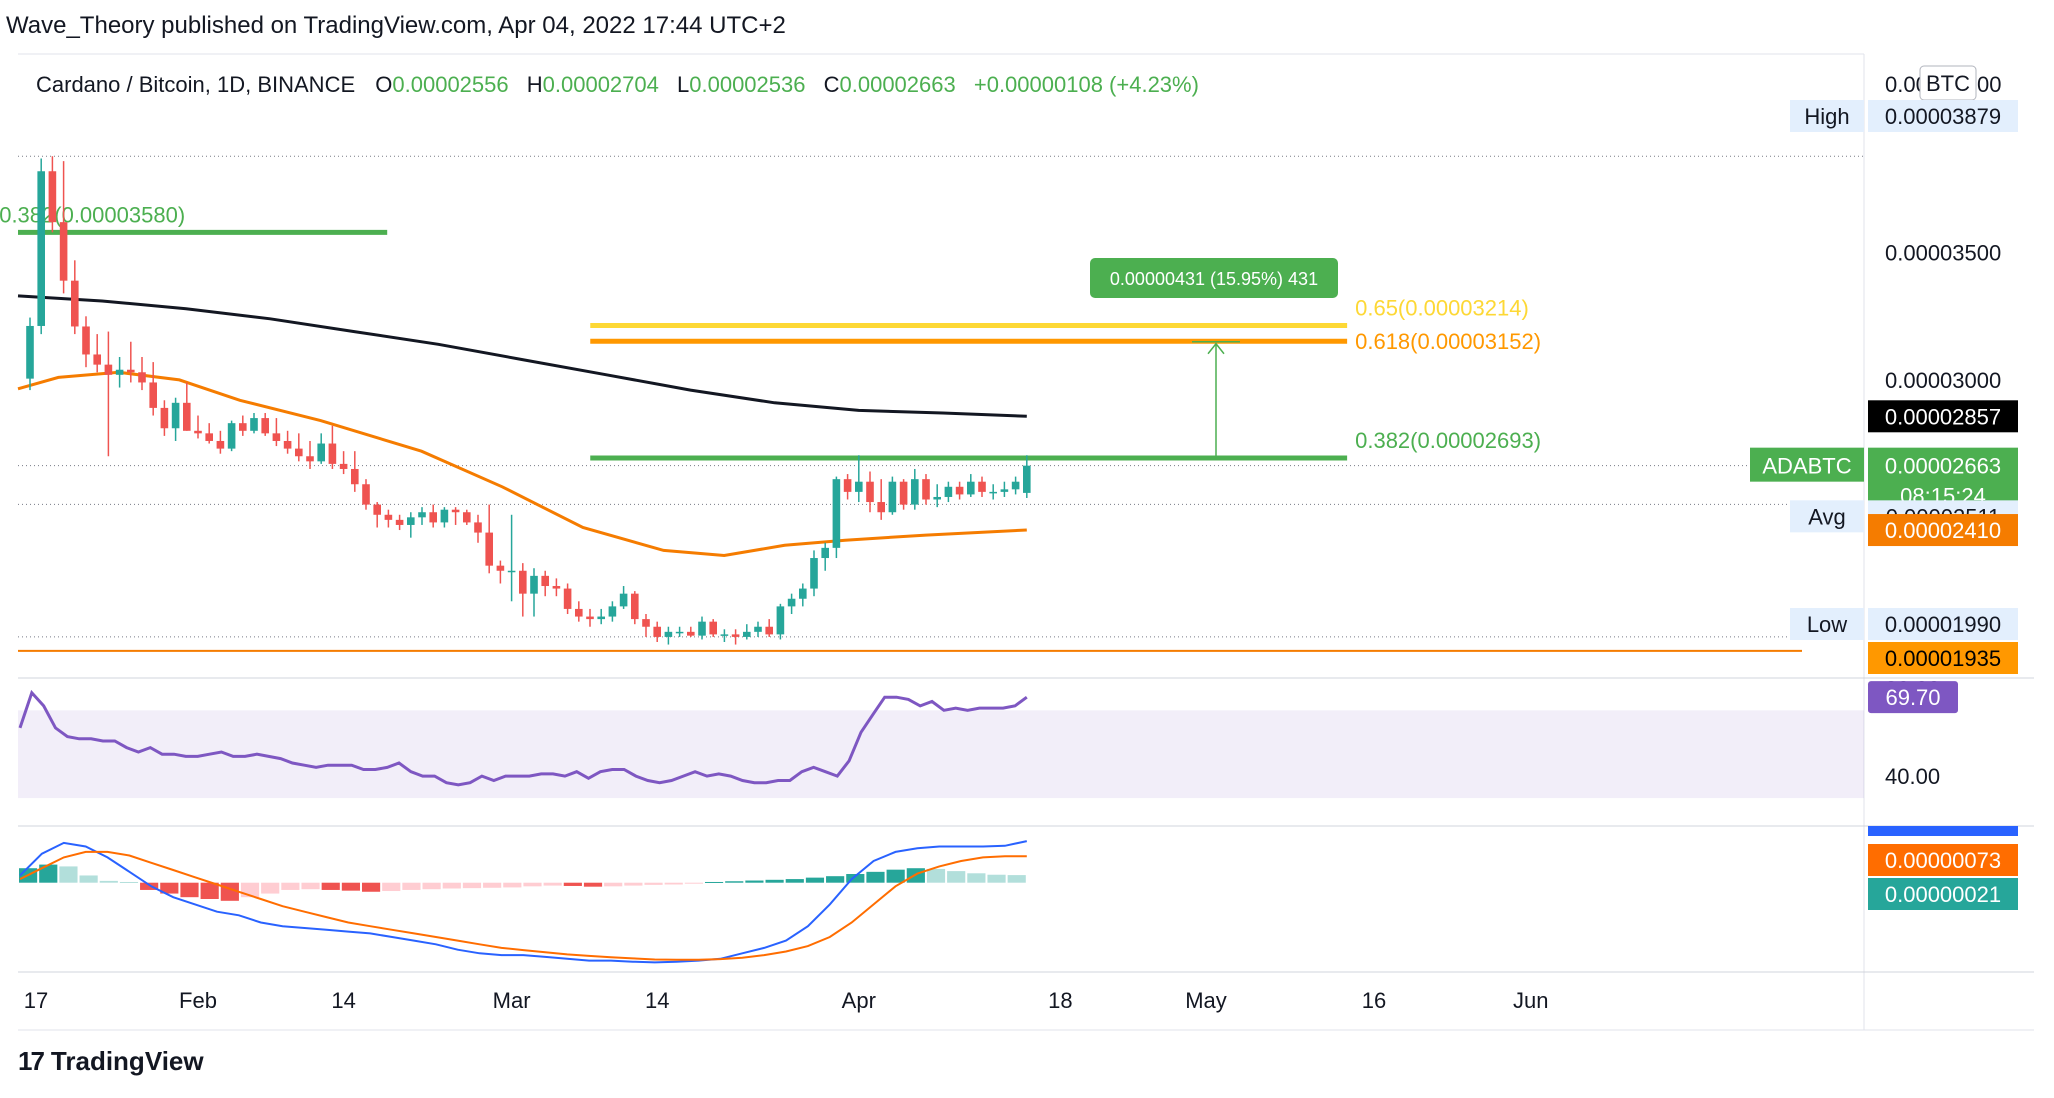  What do you see at coordinates (1913, 697) in the screenshot?
I see `rsi-value-badge-box` at bounding box center [1913, 697].